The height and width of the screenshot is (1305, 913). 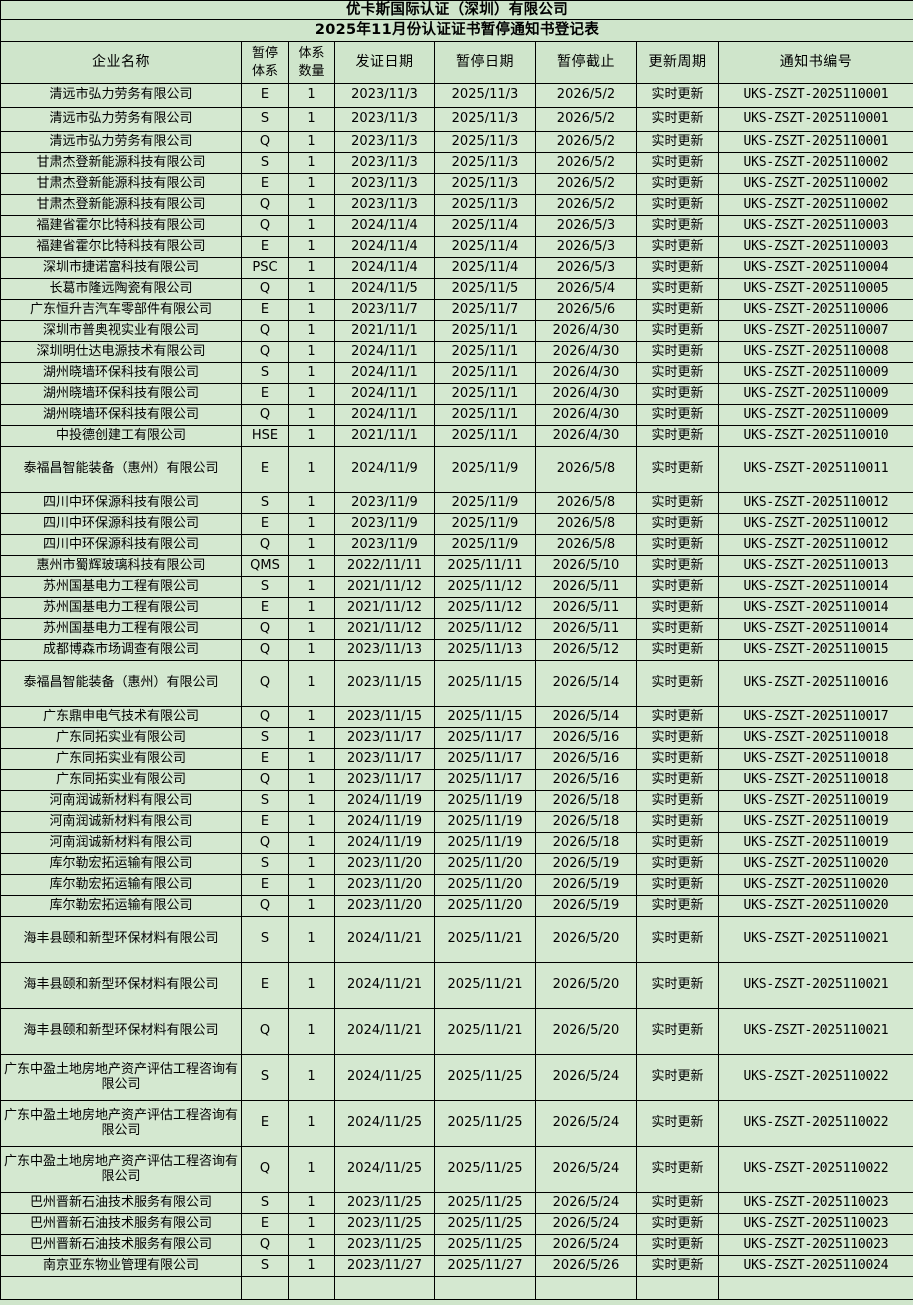 I want to click on cell-suspension-date: 2025/11/9, so click(x=485, y=503).